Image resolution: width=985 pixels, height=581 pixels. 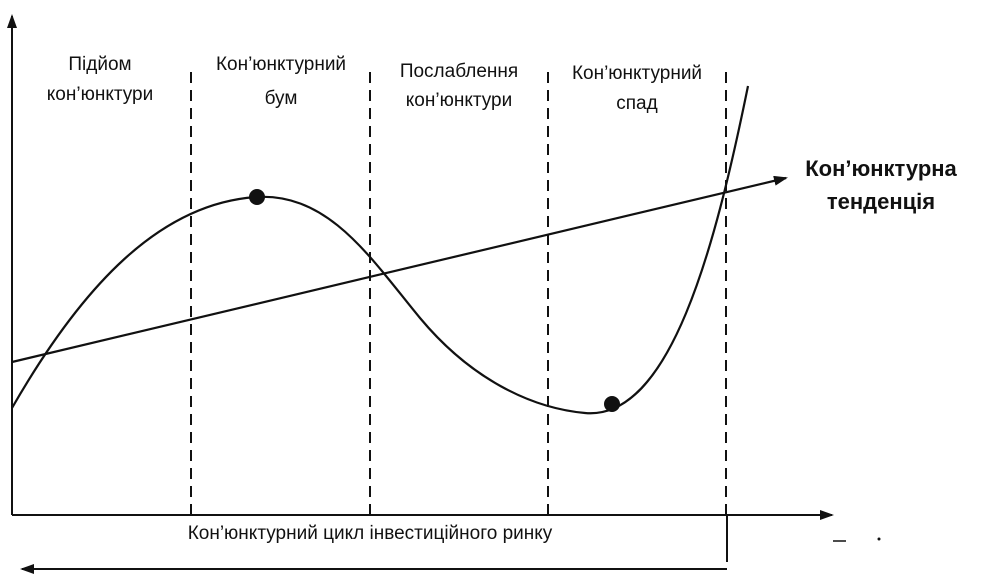 What do you see at coordinates (99, 64) in the screenshot?
I see `phase-label-rise-line1: Підйом` at bounding box center [99, 64].